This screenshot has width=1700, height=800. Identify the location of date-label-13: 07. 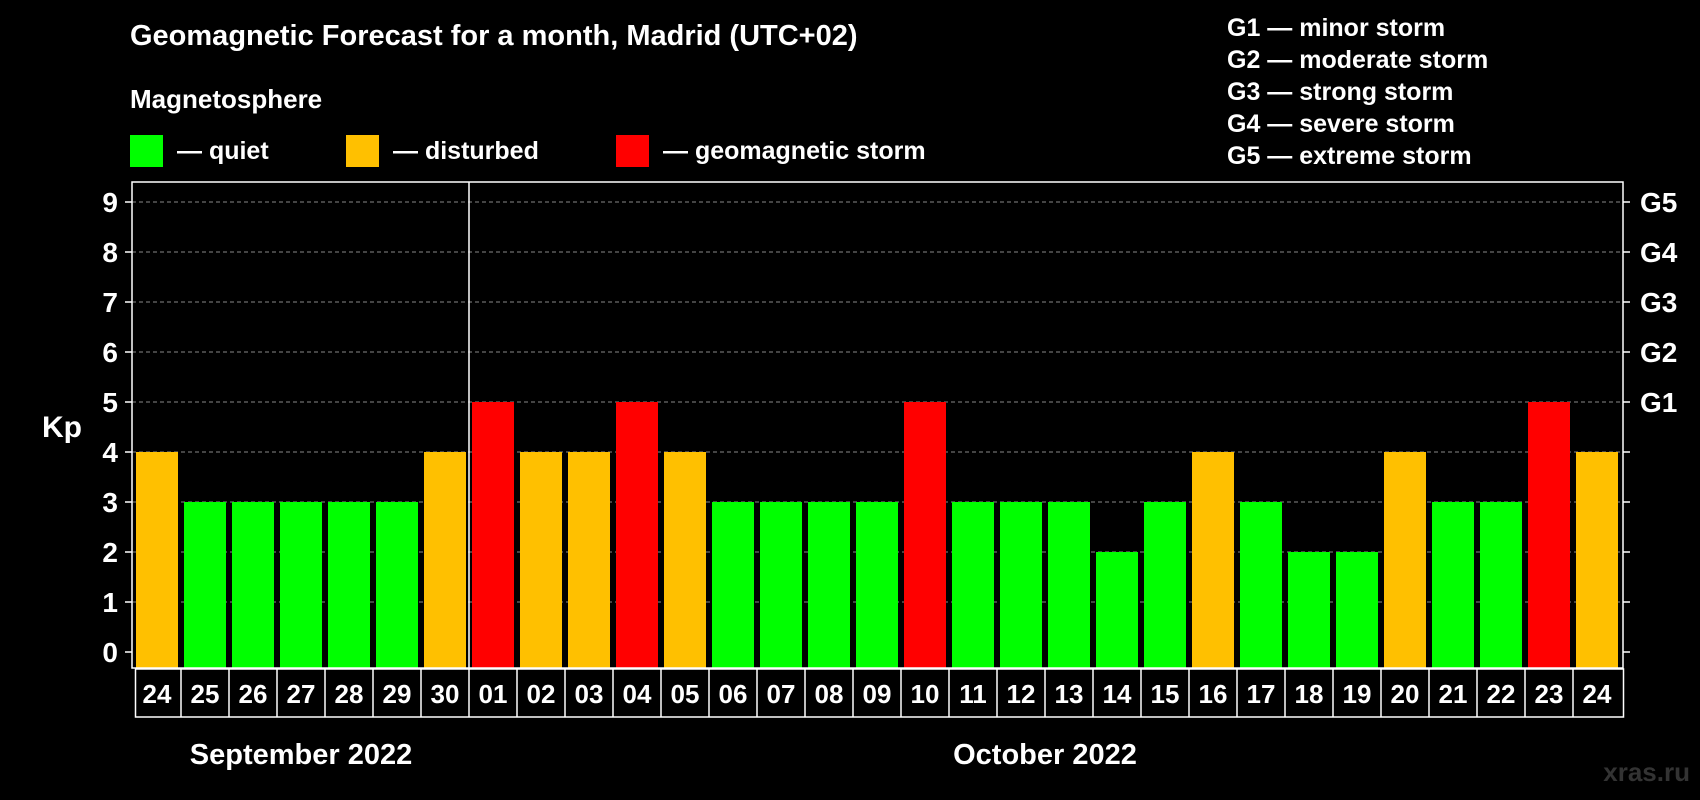
(781, 694).